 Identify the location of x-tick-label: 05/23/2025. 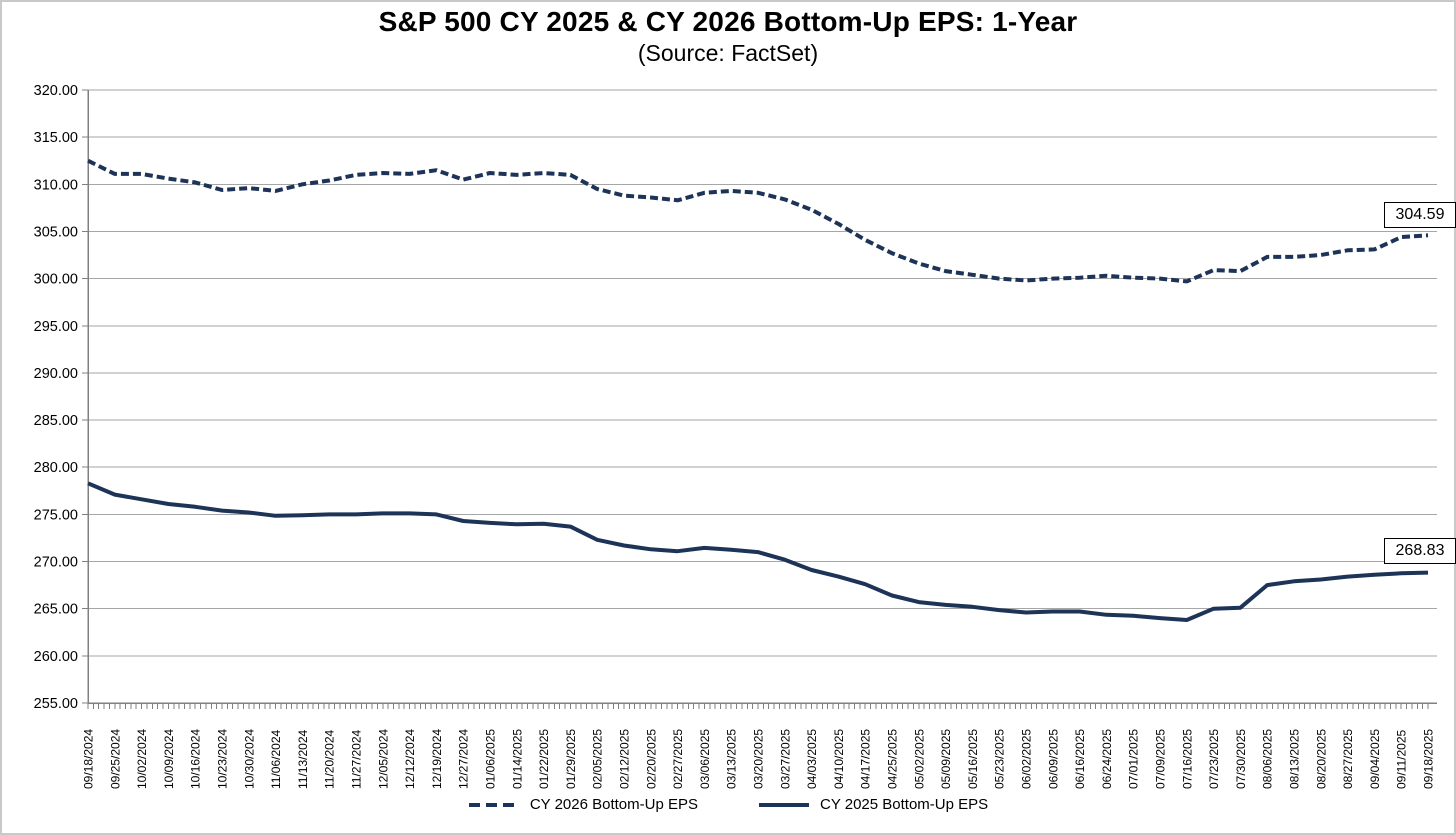
(1000, 759).